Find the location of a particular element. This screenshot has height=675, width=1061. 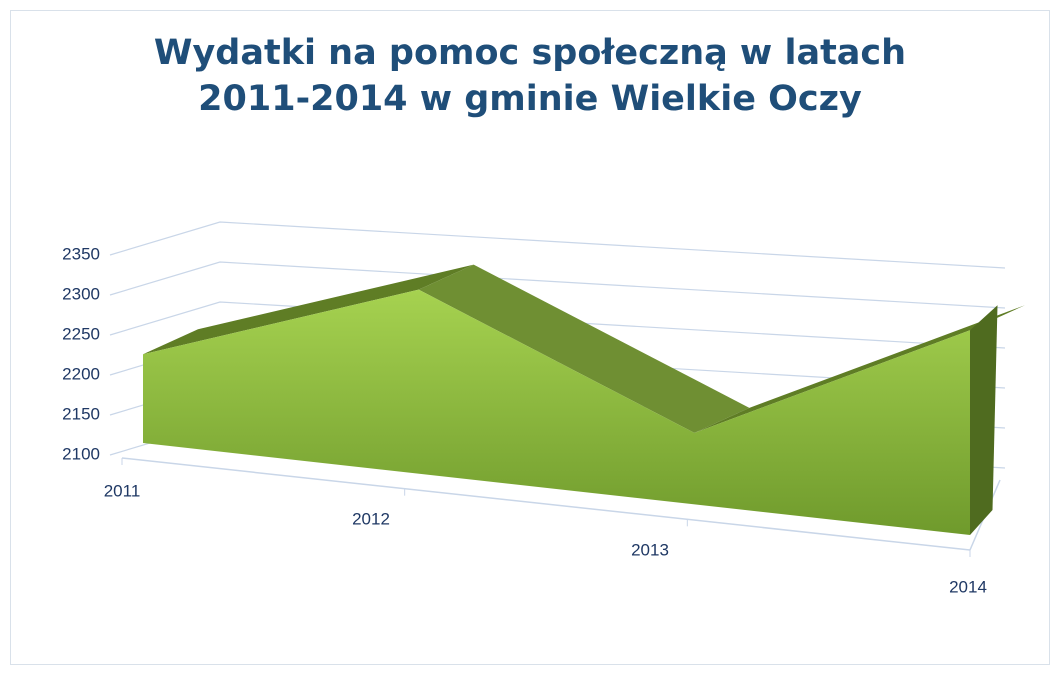

y-tick-label: 2100 is located at coordinates (81, 453).